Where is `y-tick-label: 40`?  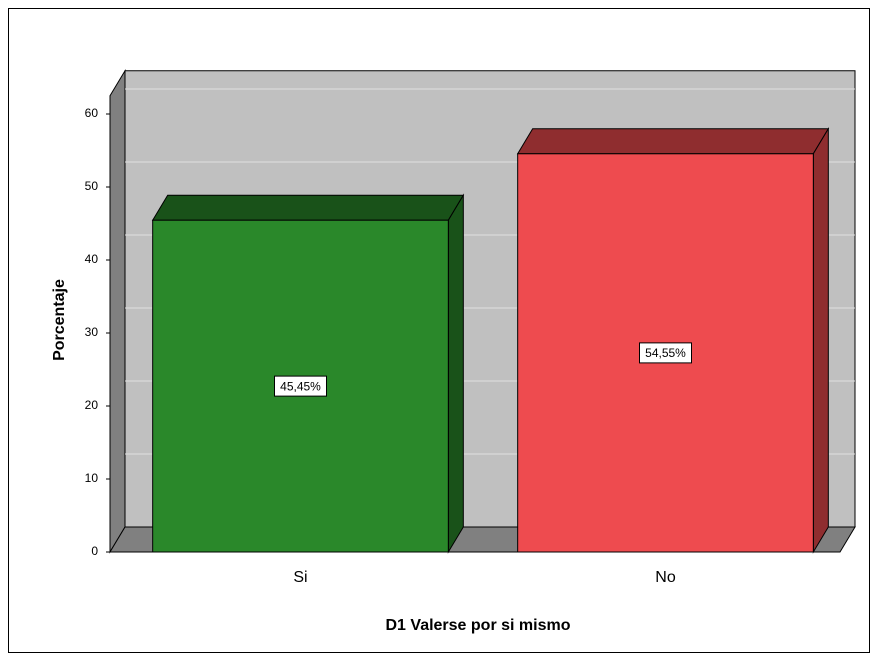
y-tick-label: 40 is located at coordinates (92, 259).